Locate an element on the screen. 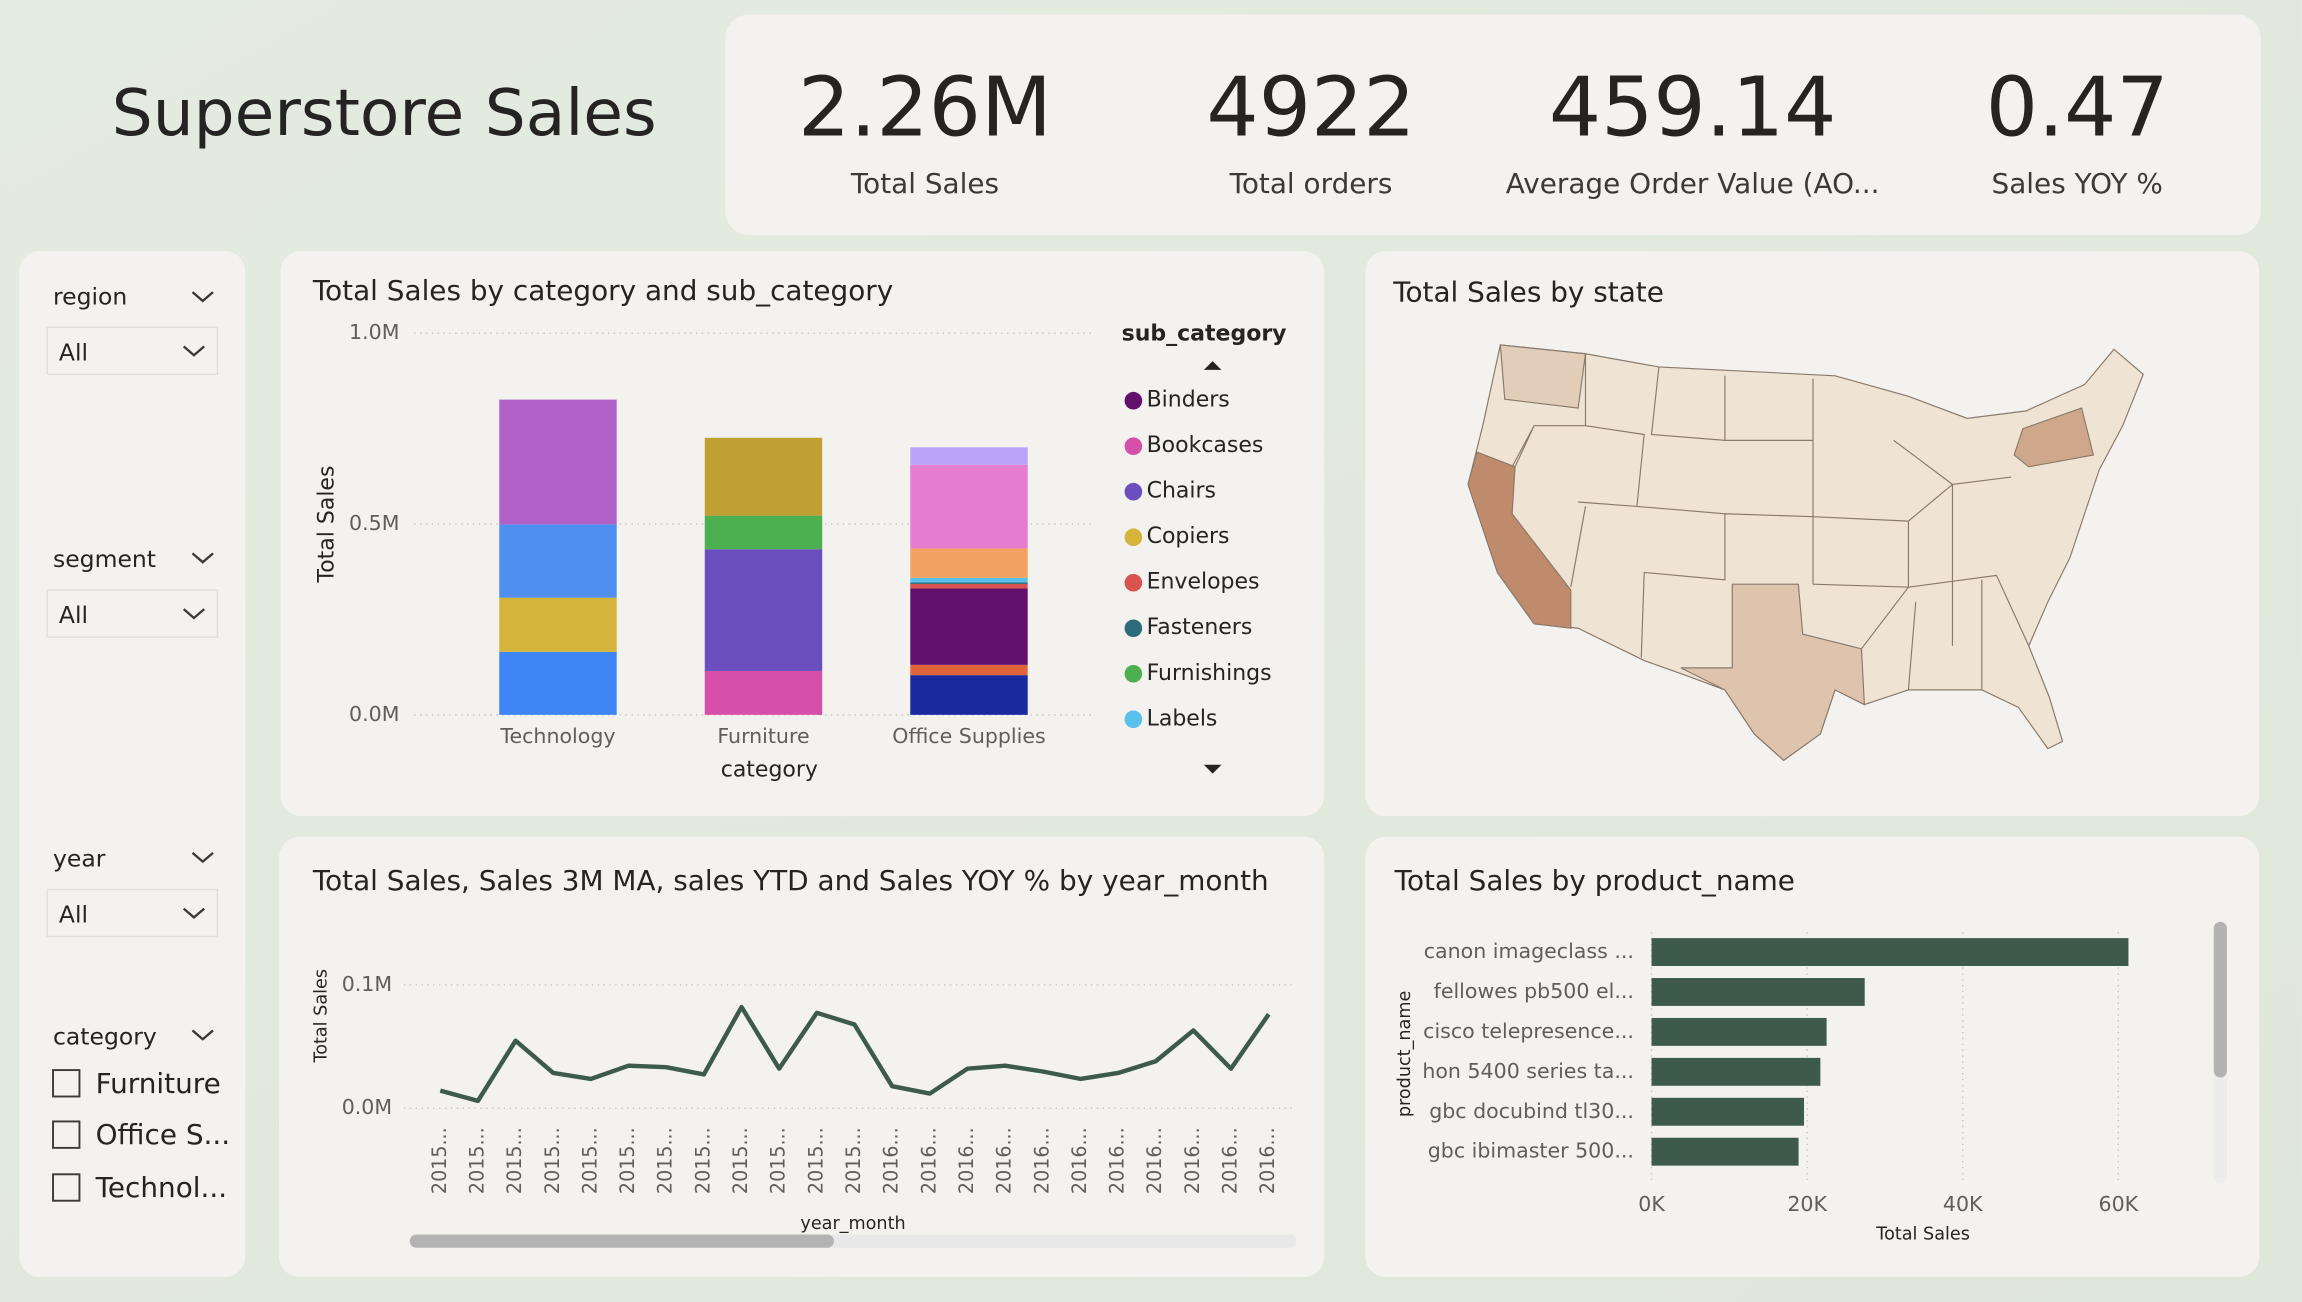  kpi-value: 459.14 is located at coordinates (1693, 107).